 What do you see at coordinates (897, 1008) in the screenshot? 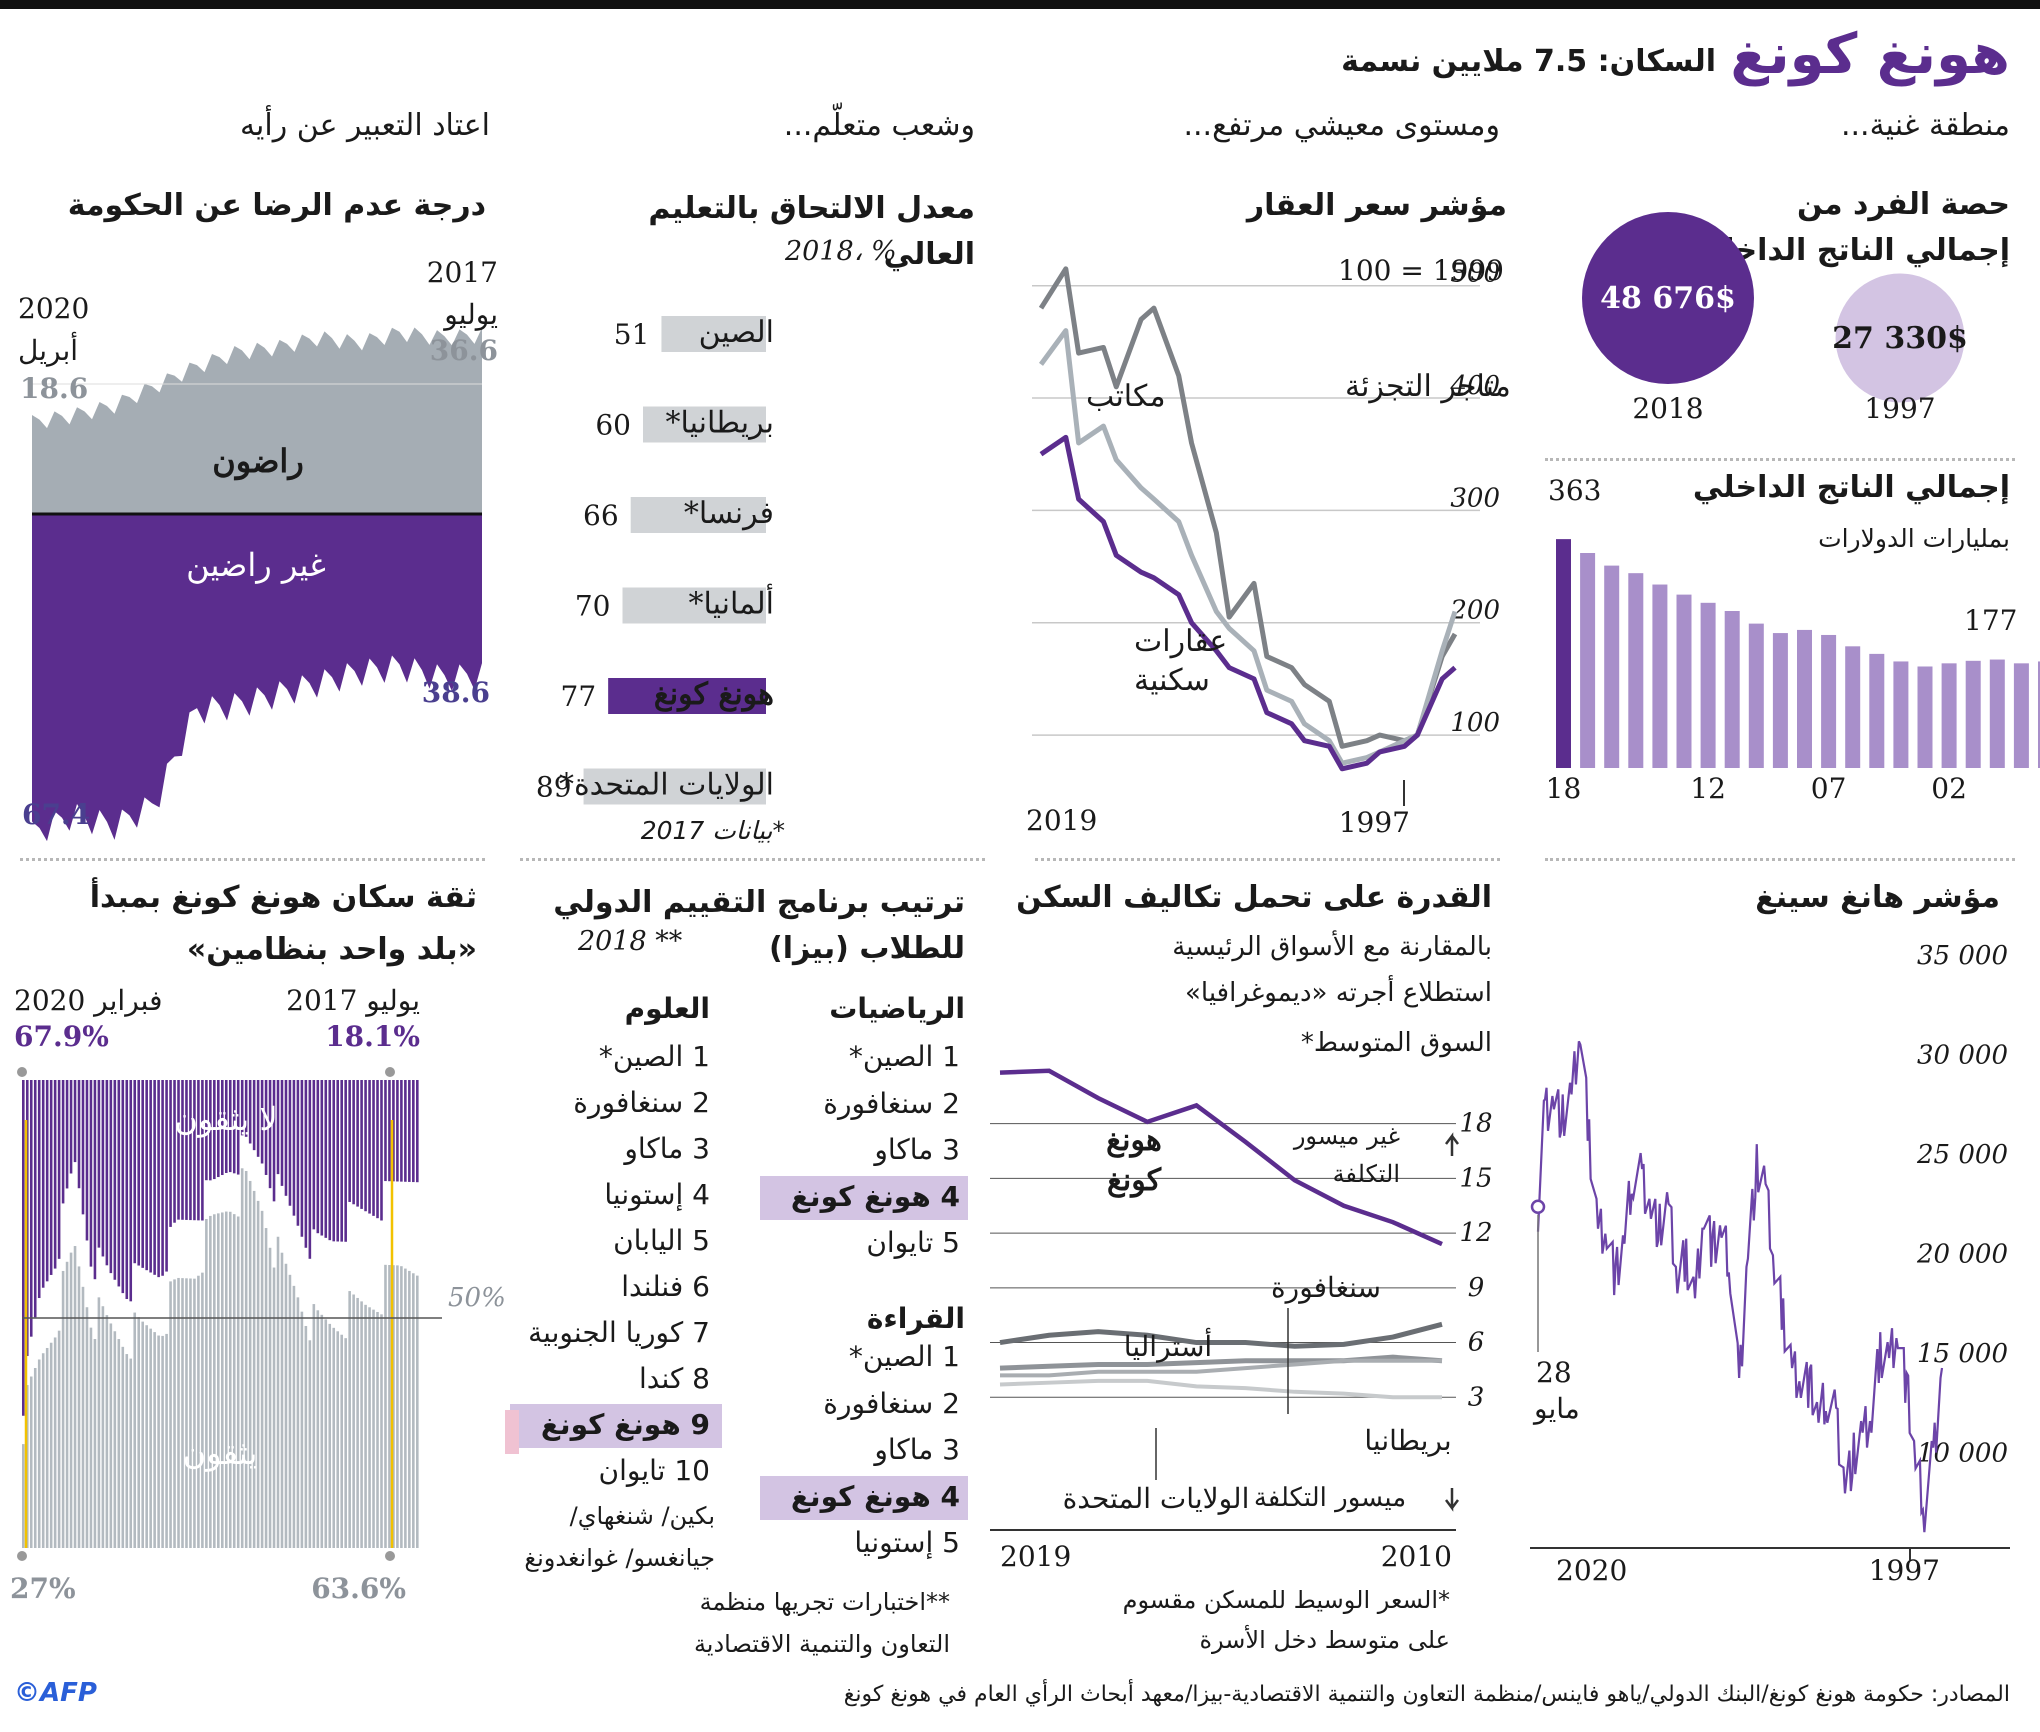
I see `pisa-math-header: الرياضيات` at bounding box center [897, 1008].